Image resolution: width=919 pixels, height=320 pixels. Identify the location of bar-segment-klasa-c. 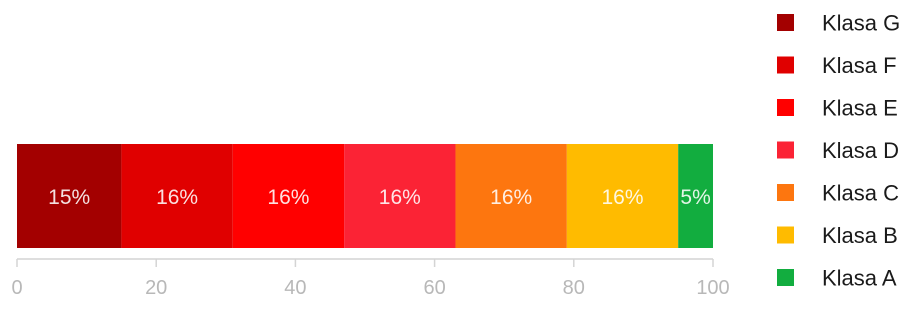
(511, 196).